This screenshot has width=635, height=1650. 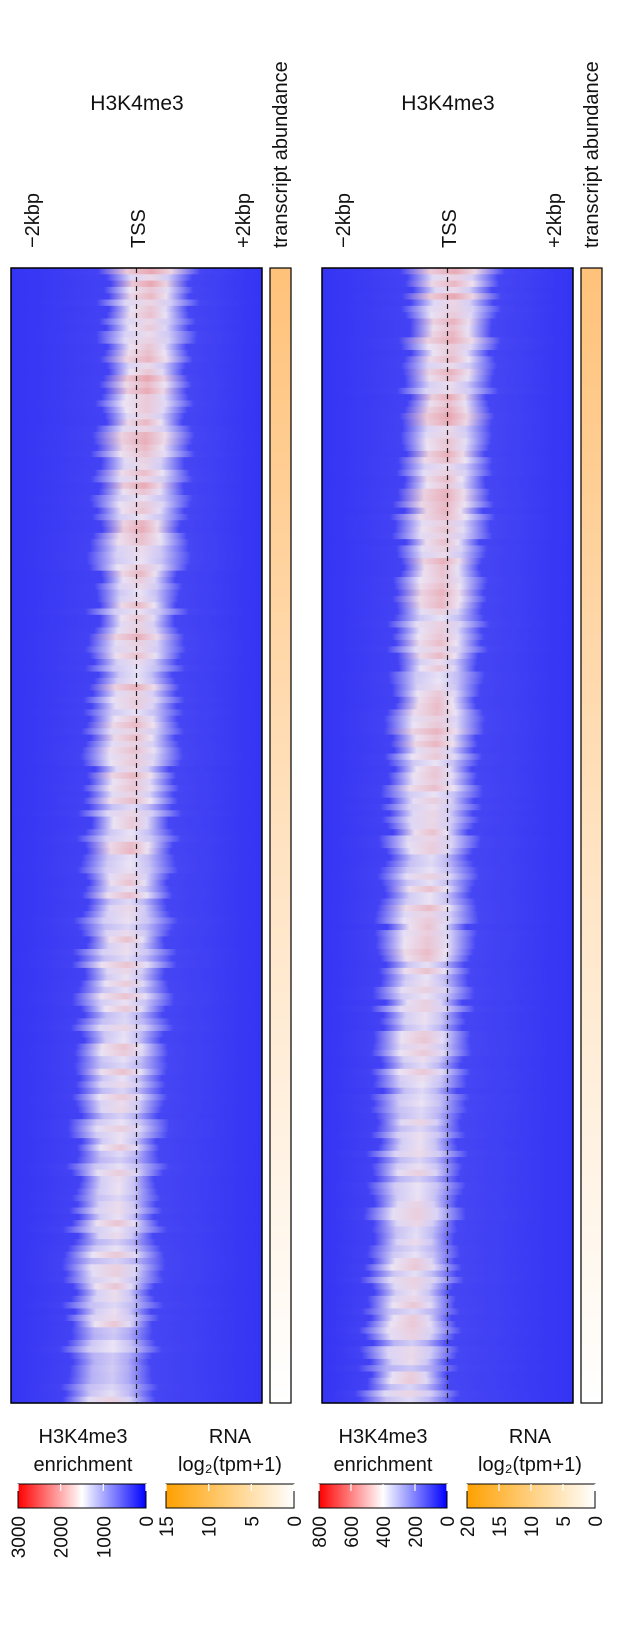 What do you see at coordinates (532, 1526) in the screenshot?
I see `legend-tick-label: 10` at bounding box center [532, 1526].